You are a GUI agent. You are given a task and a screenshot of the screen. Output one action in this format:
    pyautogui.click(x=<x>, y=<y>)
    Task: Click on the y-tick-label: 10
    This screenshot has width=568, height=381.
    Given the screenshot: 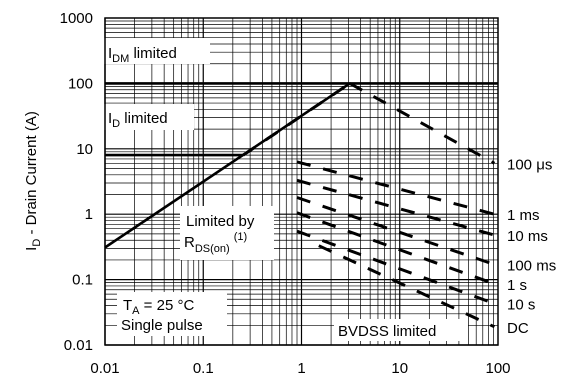 What is the action you would take?
    pyautogui.click(x=84, y=149)
    